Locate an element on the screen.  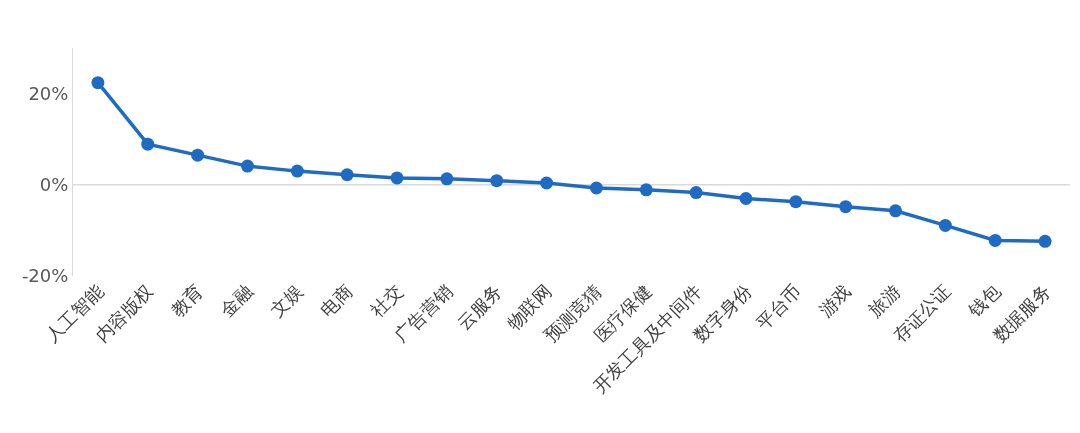
y-tick-label: 20% is located at coordinates (48, 93).